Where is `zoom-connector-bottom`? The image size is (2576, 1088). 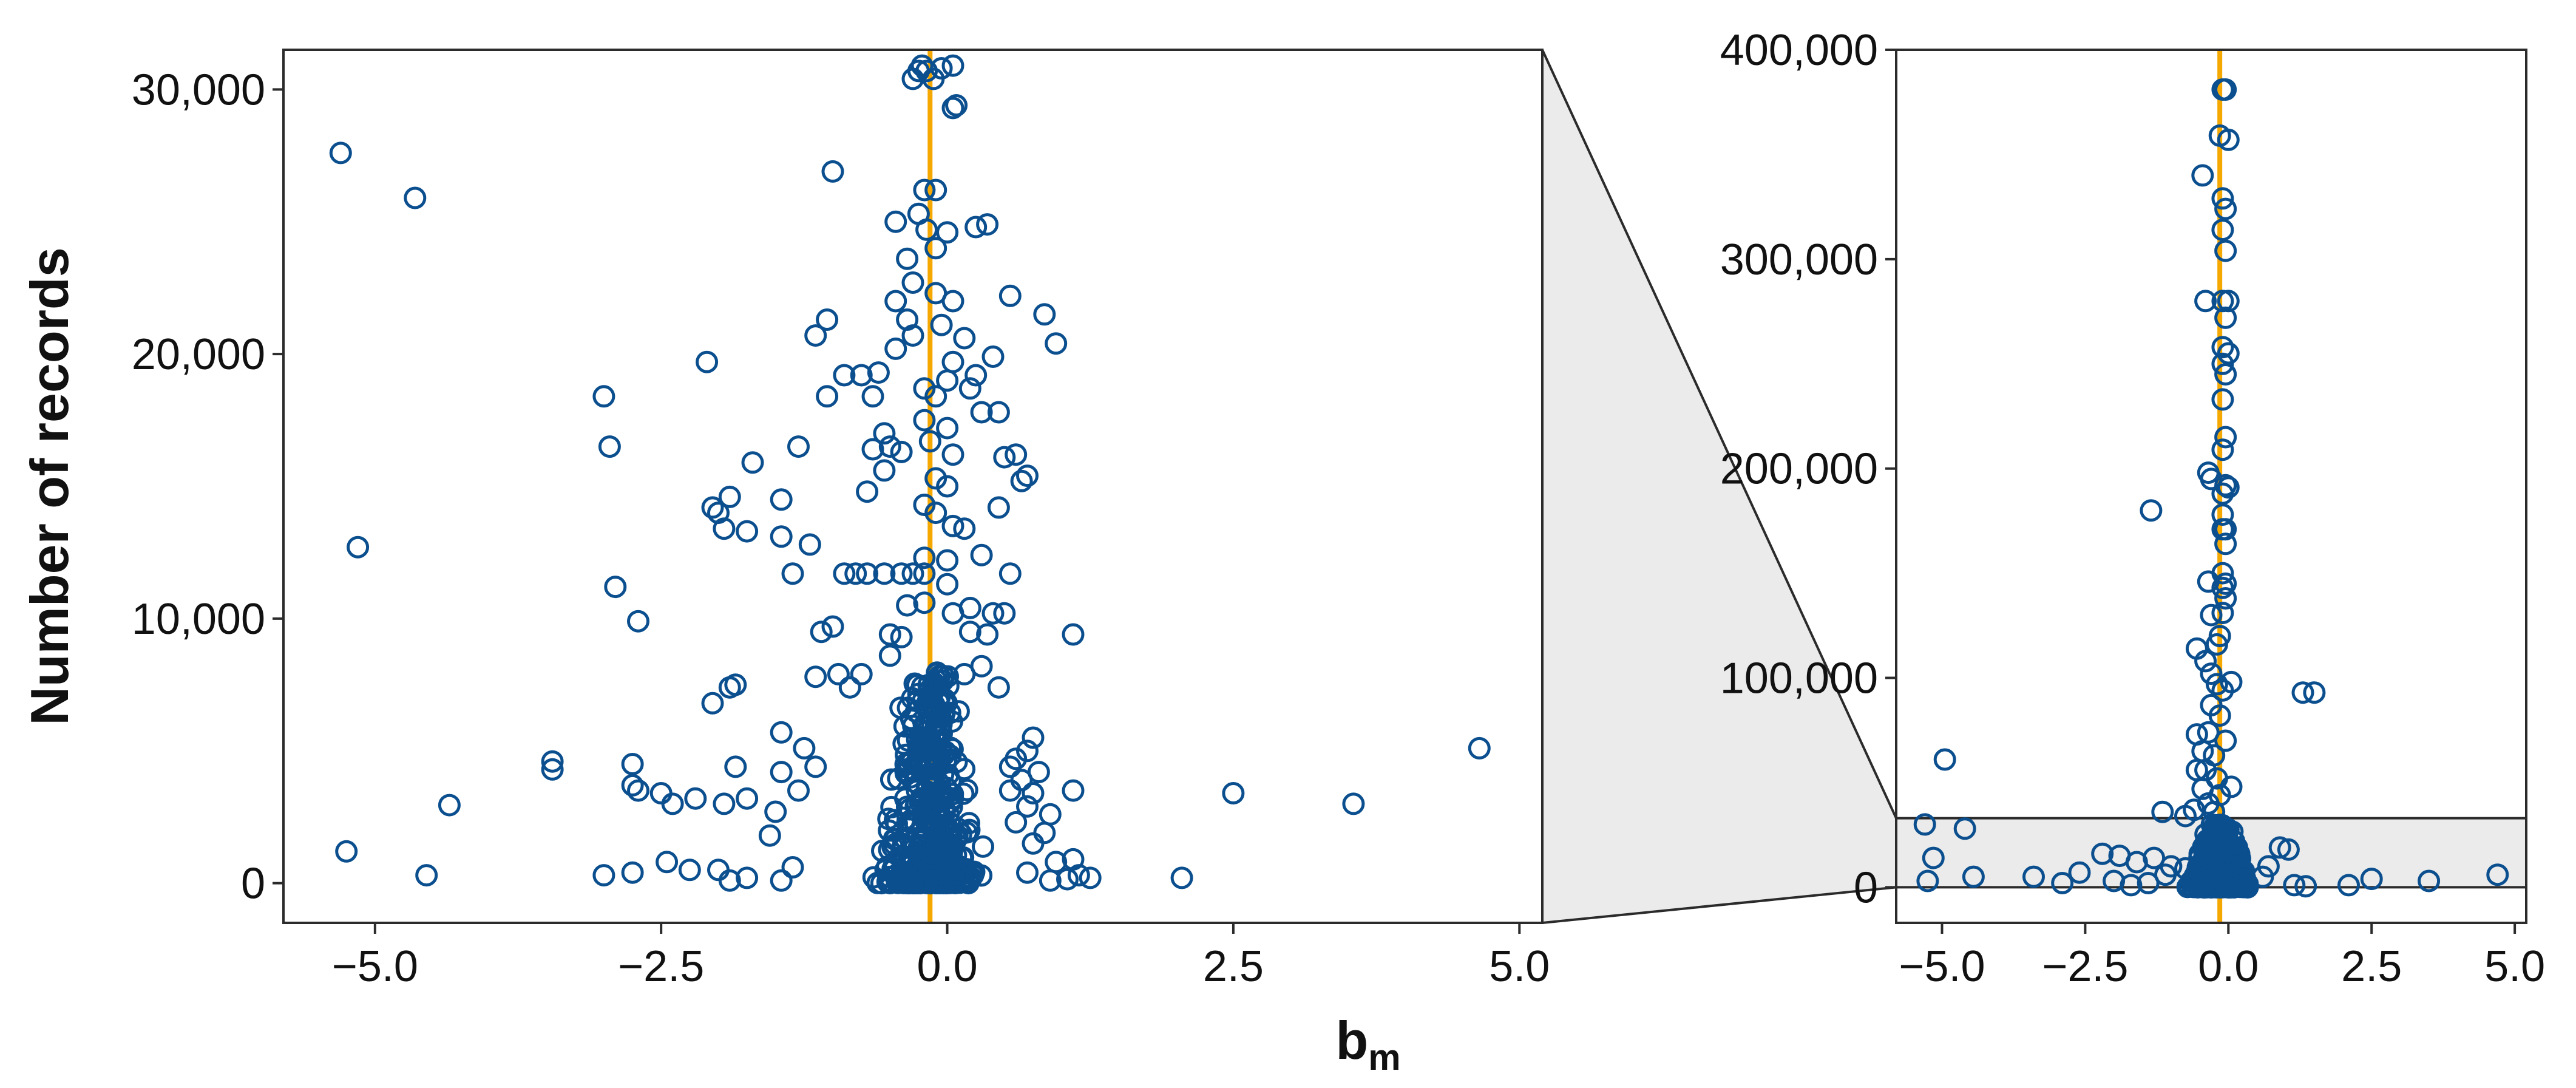 zoom-connector-bottom is located at coordinates (1719, 905).